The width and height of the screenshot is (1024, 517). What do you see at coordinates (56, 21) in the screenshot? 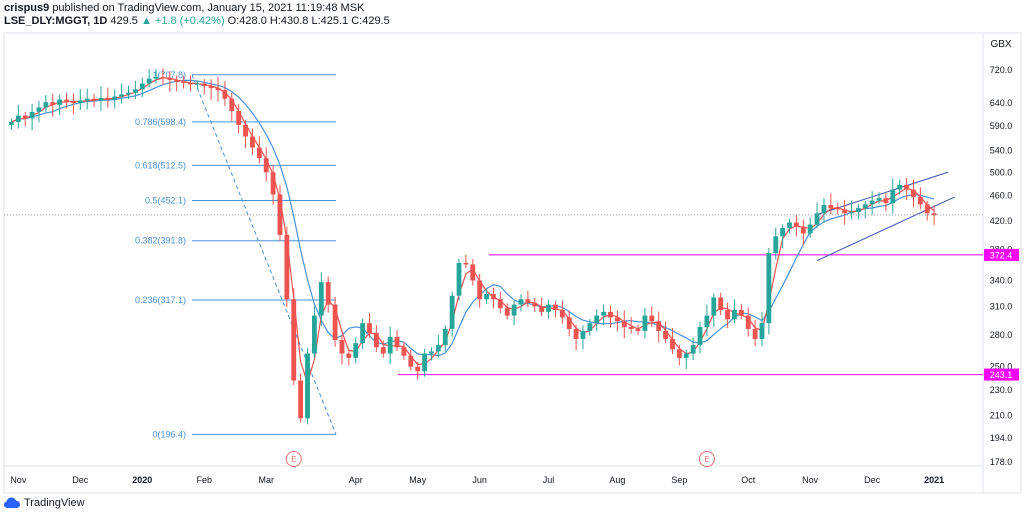
I see `symbol-name: LSE_DLY:MGGT, 1D` at bounding box center [56, 21].